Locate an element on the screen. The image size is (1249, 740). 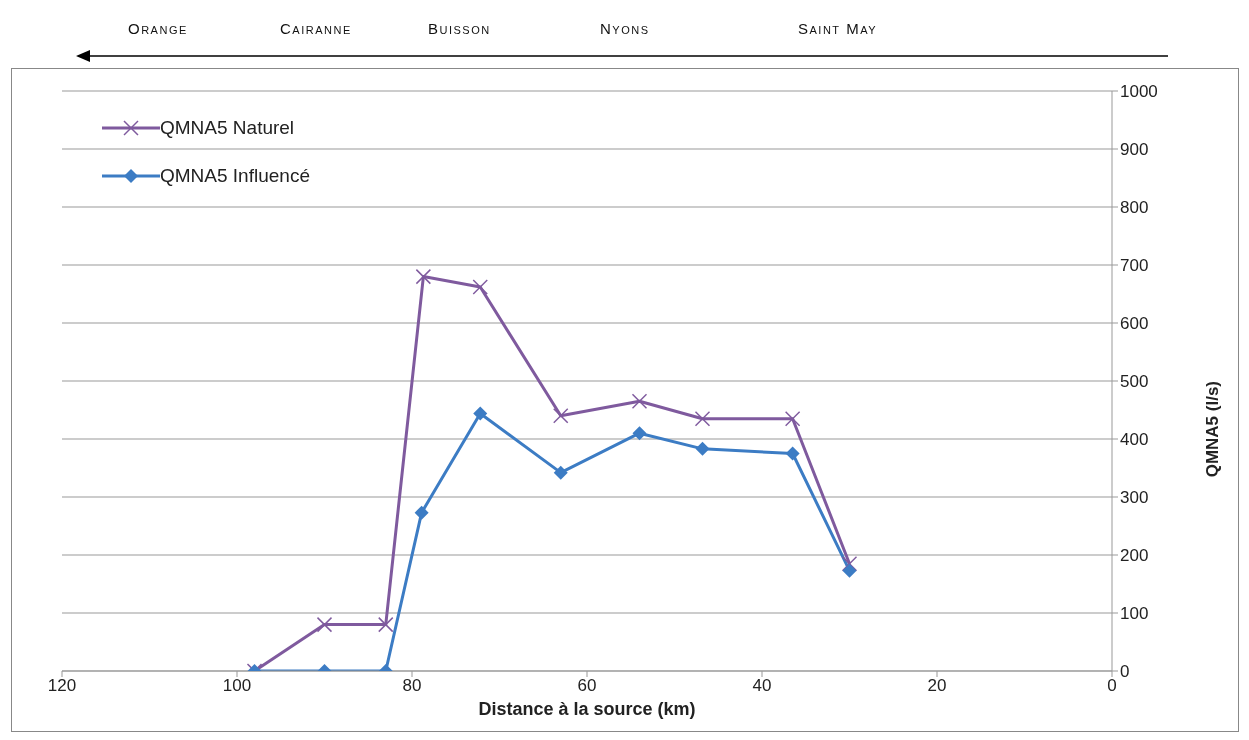
text: Orange is located at coordinates (158, 28).